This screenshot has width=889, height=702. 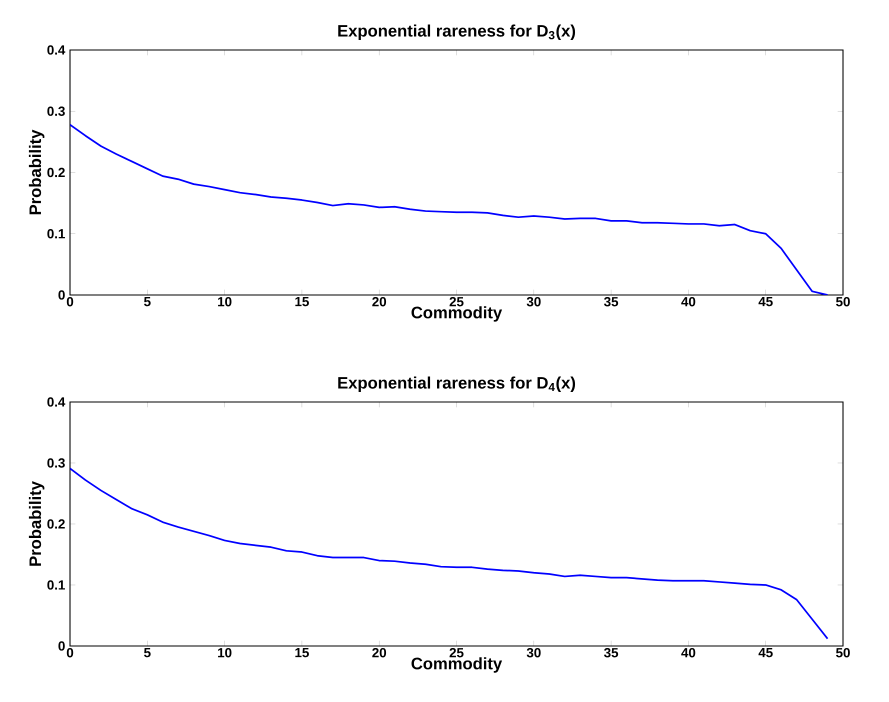 I want to click on chart-title: Exponential rareness for D$_{4}$(x), so click(x=457, y=384).